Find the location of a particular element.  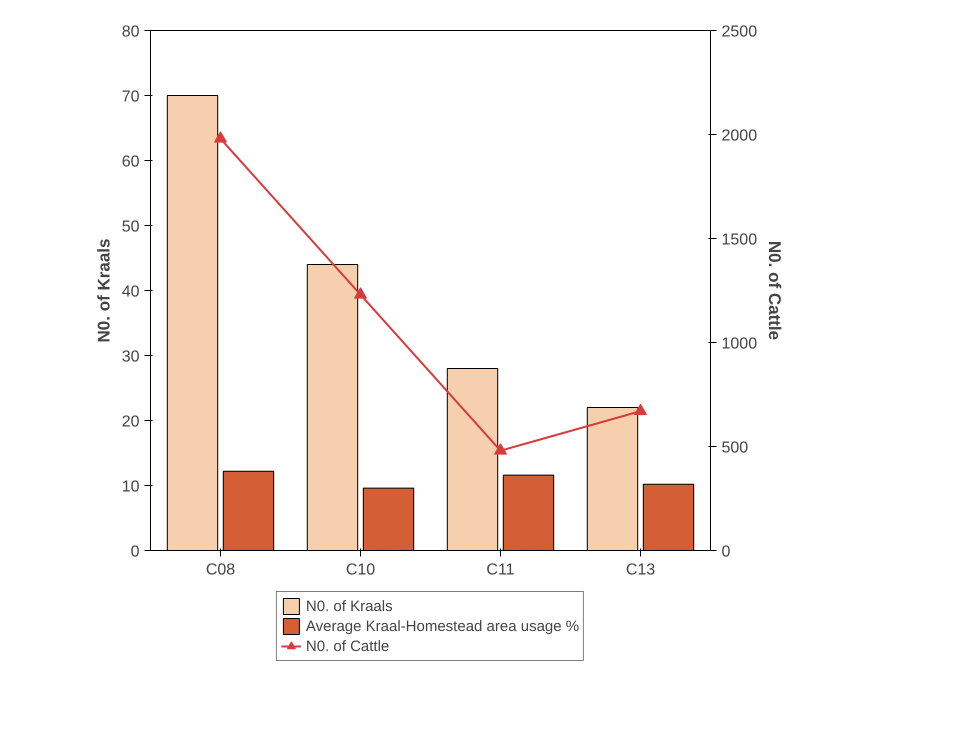

y2-tick-label: 2500 is located at coordinates (740, 32).